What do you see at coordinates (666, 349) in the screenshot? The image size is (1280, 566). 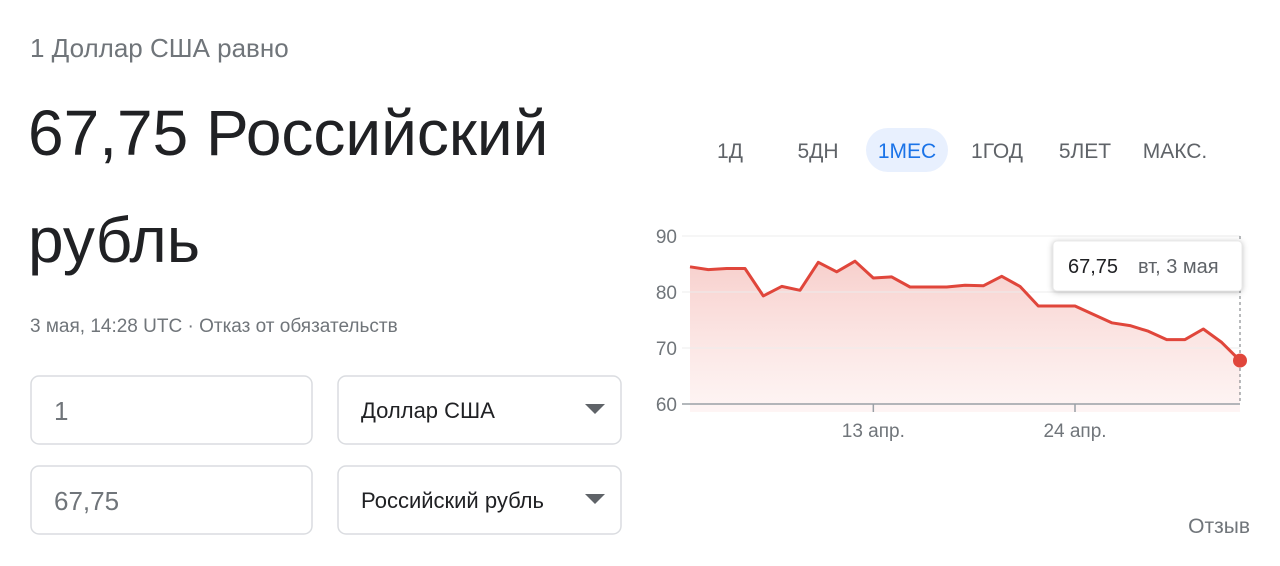 I see `y-tick-label: 70` at bounding box center [666, 349].